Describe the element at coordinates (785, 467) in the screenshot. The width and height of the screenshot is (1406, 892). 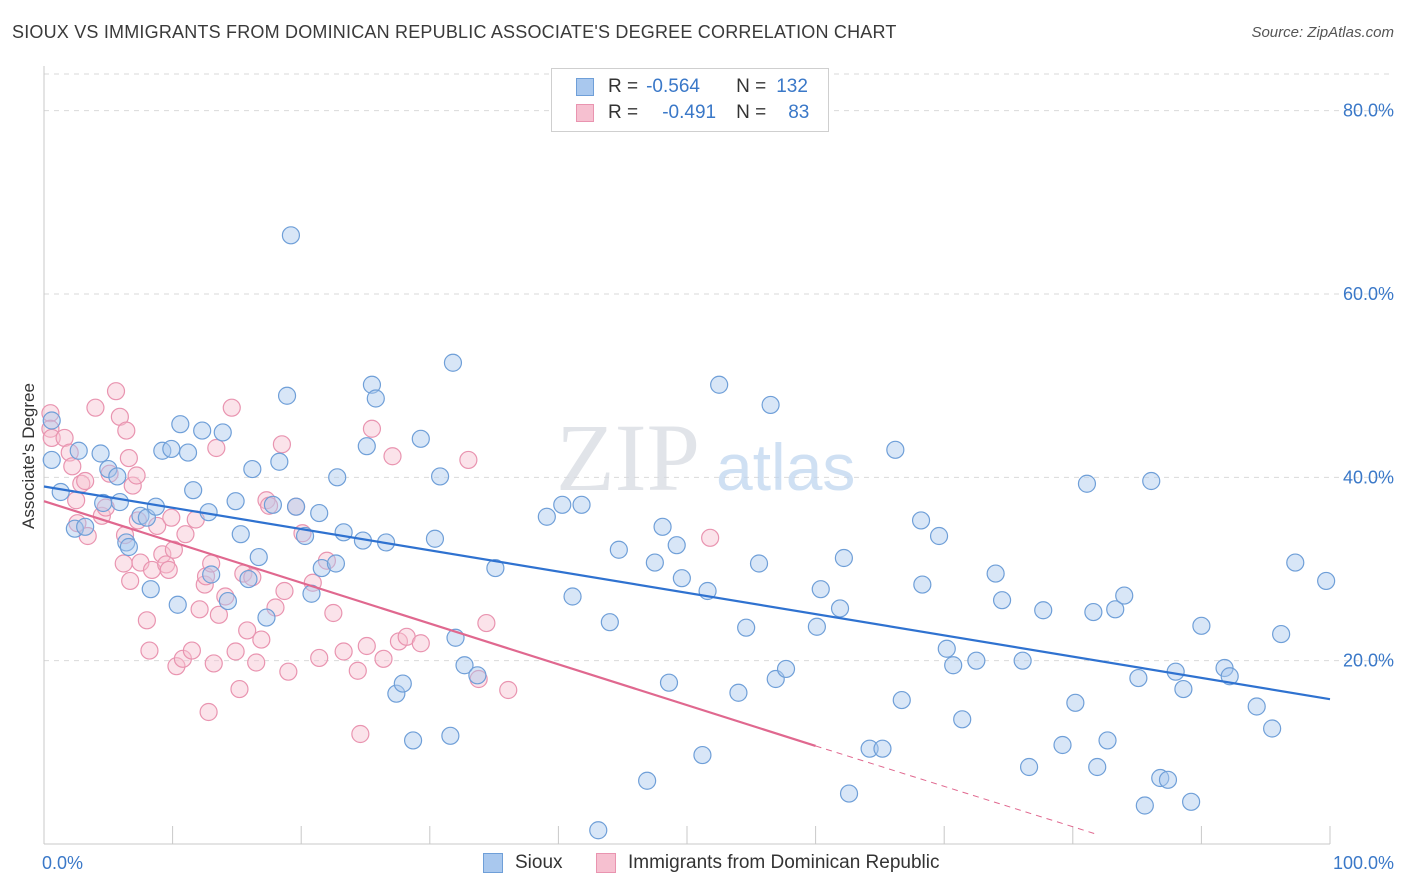
I see `watermark-atlas: atlas` at that location.